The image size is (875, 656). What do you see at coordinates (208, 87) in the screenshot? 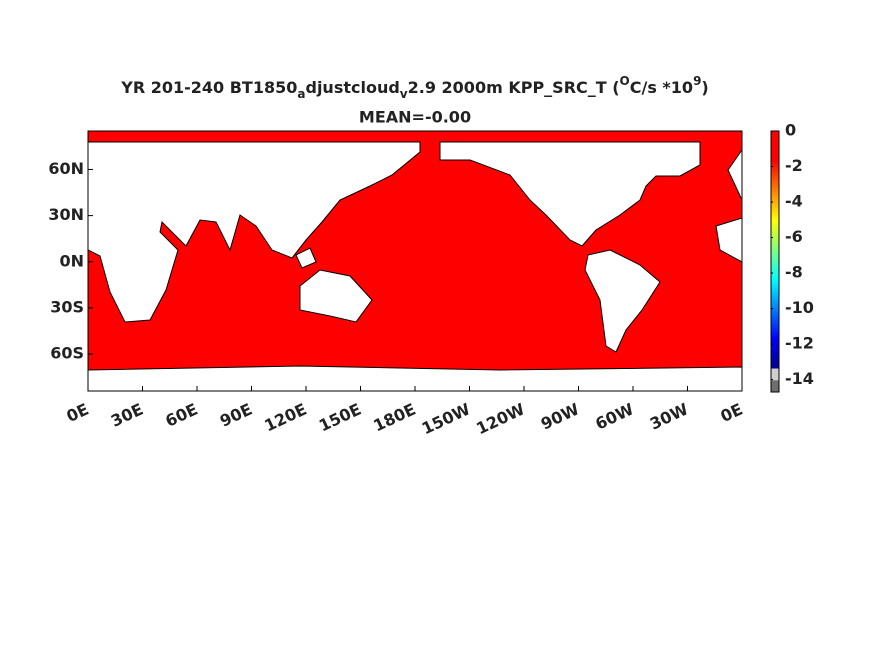
I see `title-part: YR 201-240 BT1850` at bounding box center [208, 87].